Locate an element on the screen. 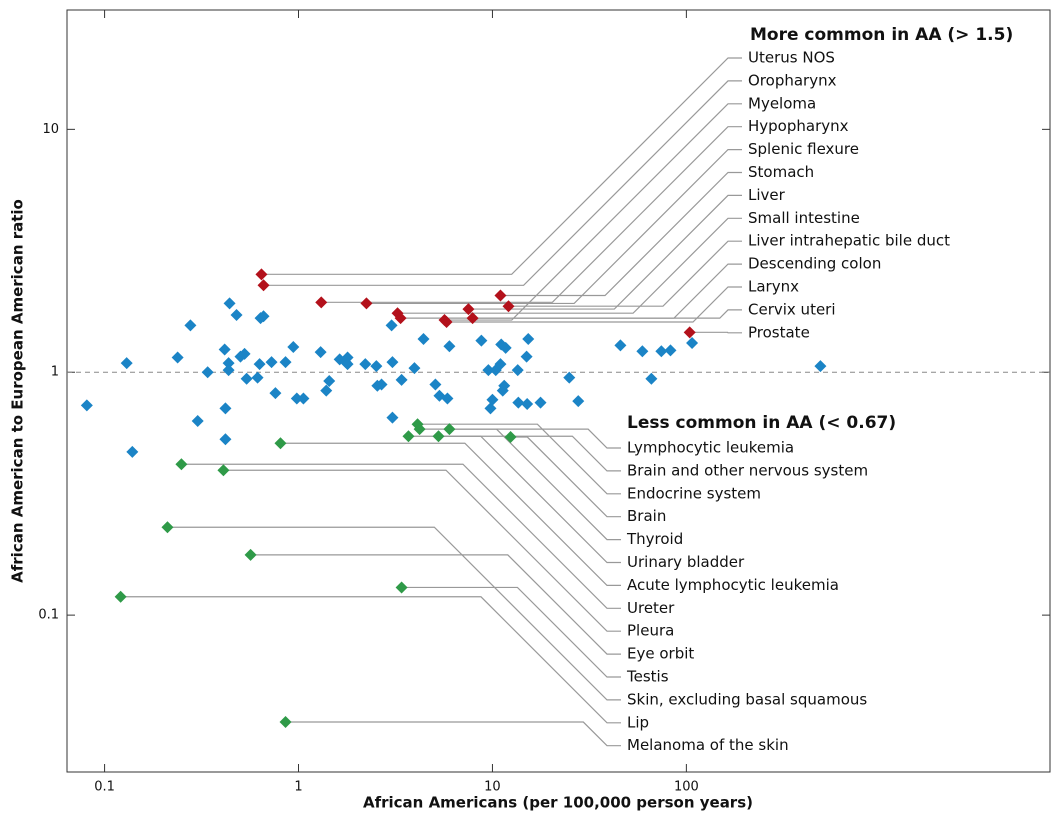  group-heading: More common in AA (> 1.5) is located at coordinates (881, 35).